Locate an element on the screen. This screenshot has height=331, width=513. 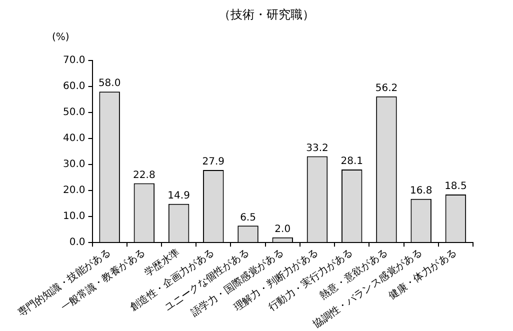
data-label: 33.2 is located at coordinates (317, 148).